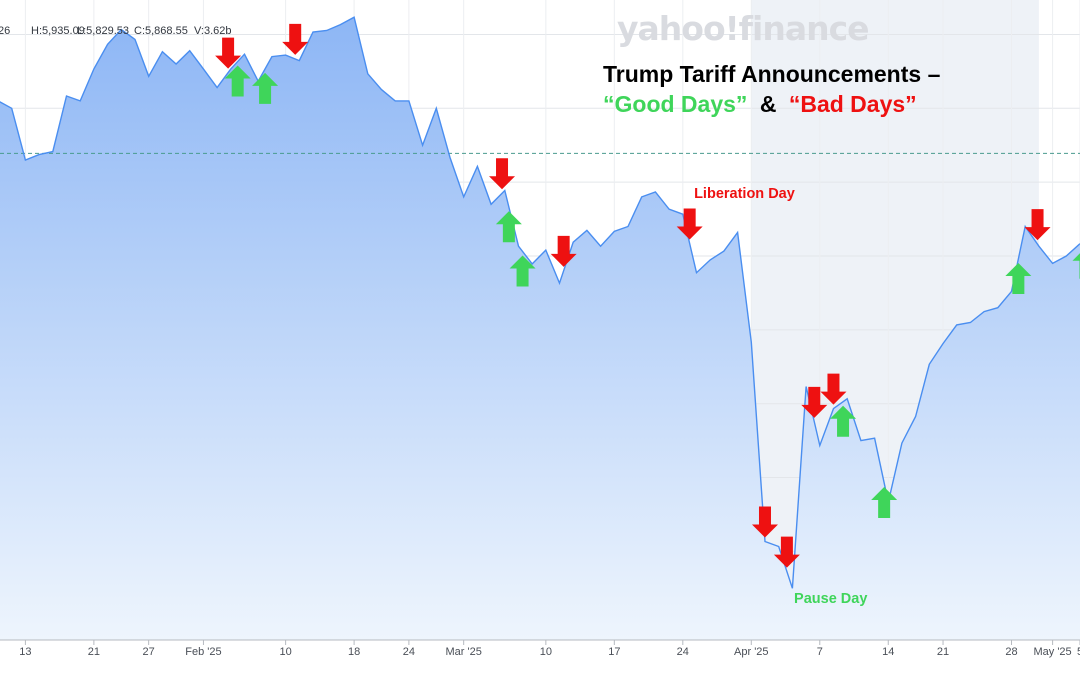  What do you see at coordinates (830, 599) in the screenshot?
I see `annotation-label: Pause Day` at bounding box center [830, 599].